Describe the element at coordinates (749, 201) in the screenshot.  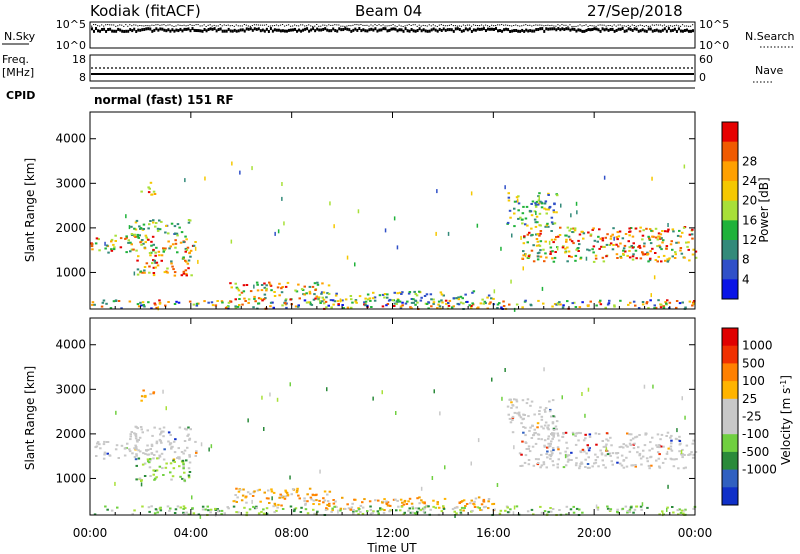
I see `colorbar-tick-label: 20` at that location.